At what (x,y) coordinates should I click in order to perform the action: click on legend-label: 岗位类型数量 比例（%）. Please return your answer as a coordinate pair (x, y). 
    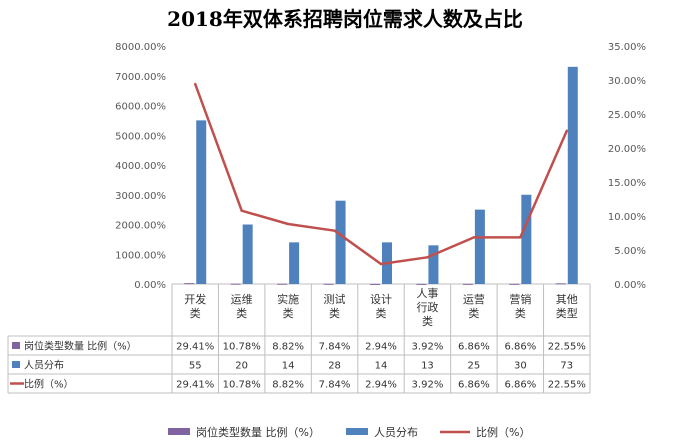
    Looking at the image, I should click on (258, 432).